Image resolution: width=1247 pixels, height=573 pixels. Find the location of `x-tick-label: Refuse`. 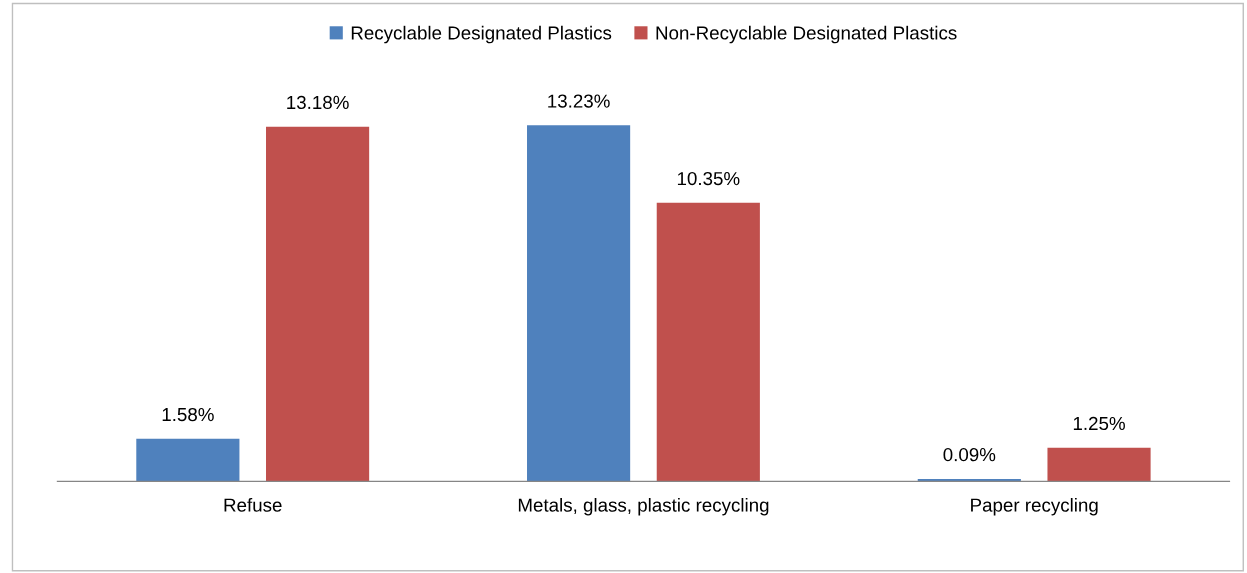

x-tick-label: Refuse is located at coordinates (253, 505).